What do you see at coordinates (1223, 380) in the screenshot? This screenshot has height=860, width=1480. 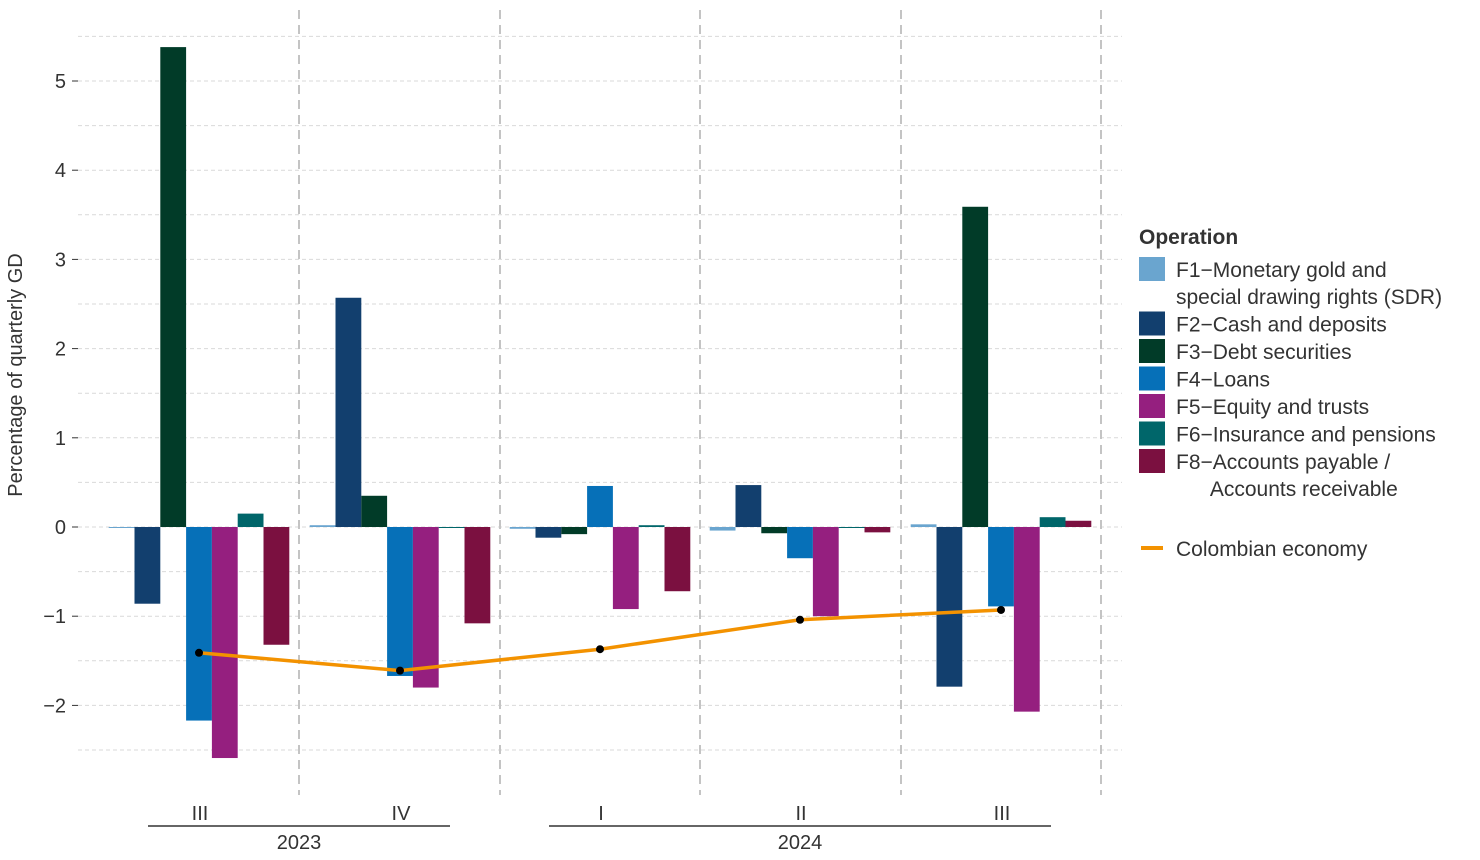 I see `legend-label: F4−Loans` at bounding box center [1223, 380].